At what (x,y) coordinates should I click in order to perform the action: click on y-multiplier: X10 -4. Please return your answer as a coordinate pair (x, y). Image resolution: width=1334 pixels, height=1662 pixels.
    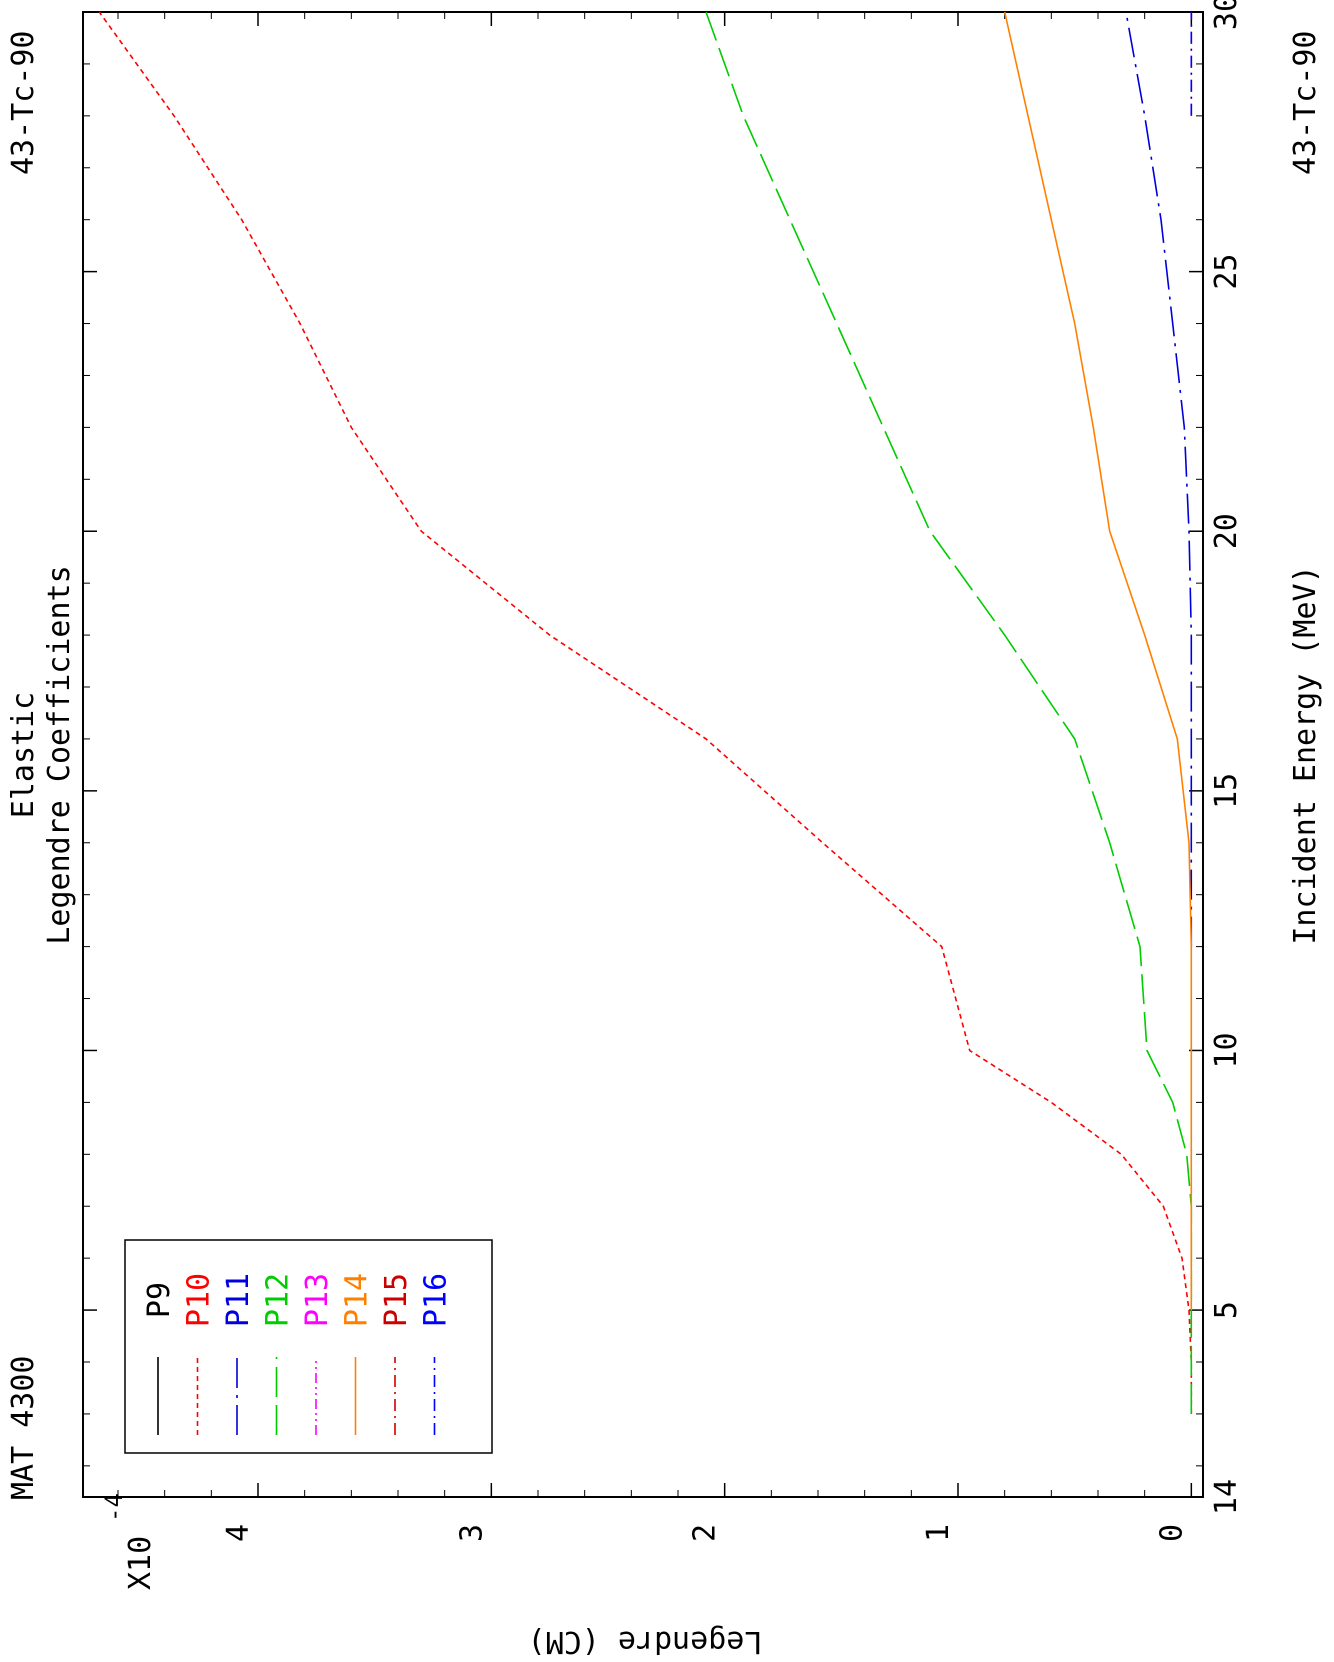
    Looking at the image, I should click on (129, 1541).